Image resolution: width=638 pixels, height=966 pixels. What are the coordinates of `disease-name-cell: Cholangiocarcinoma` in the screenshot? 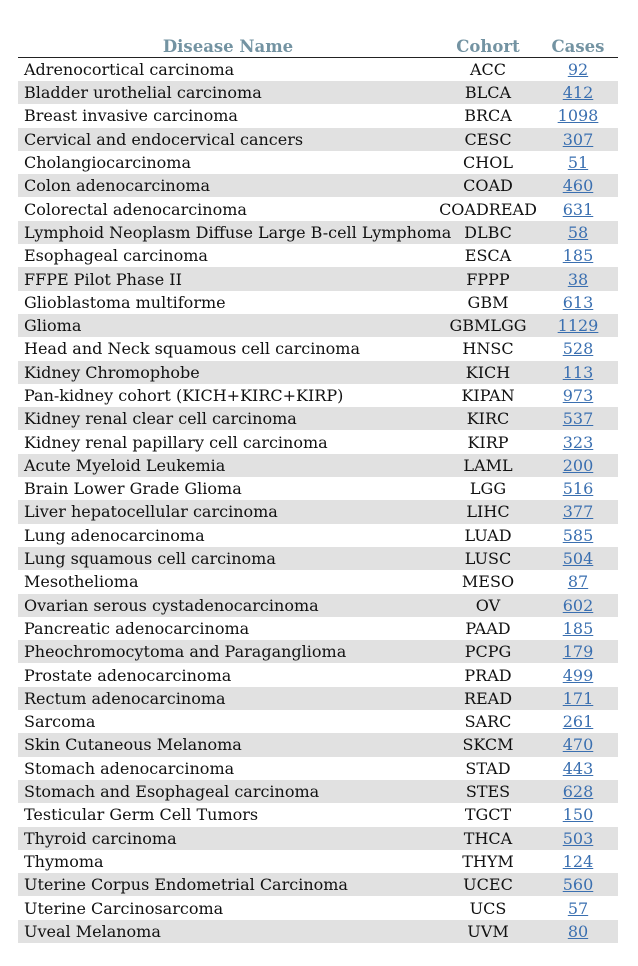 It's located at (108, 163).